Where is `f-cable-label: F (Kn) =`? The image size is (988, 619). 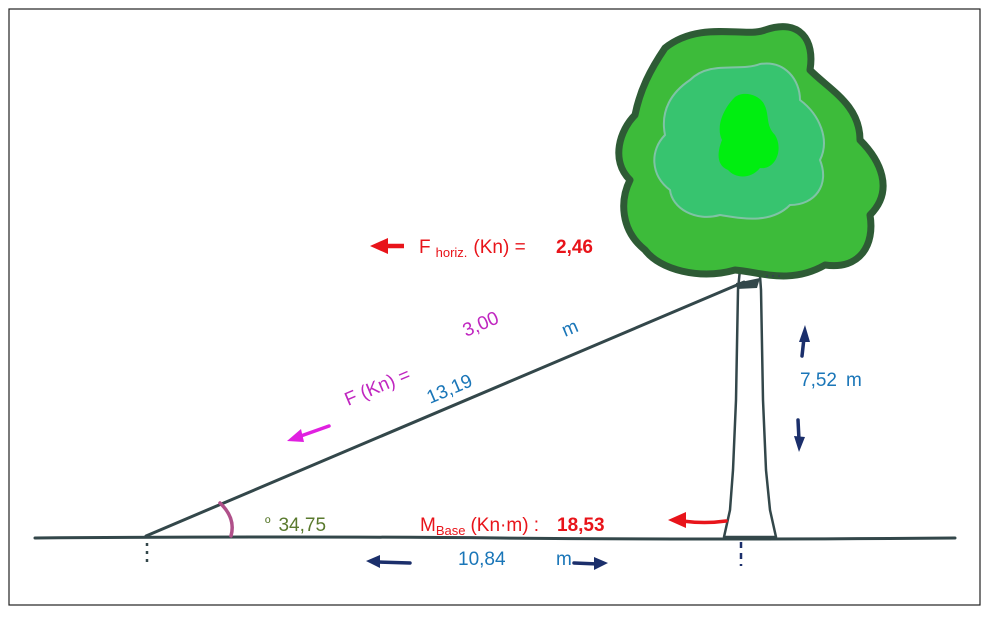 f-cable-label: F (Kn) = is located at coordinates (378, 387).